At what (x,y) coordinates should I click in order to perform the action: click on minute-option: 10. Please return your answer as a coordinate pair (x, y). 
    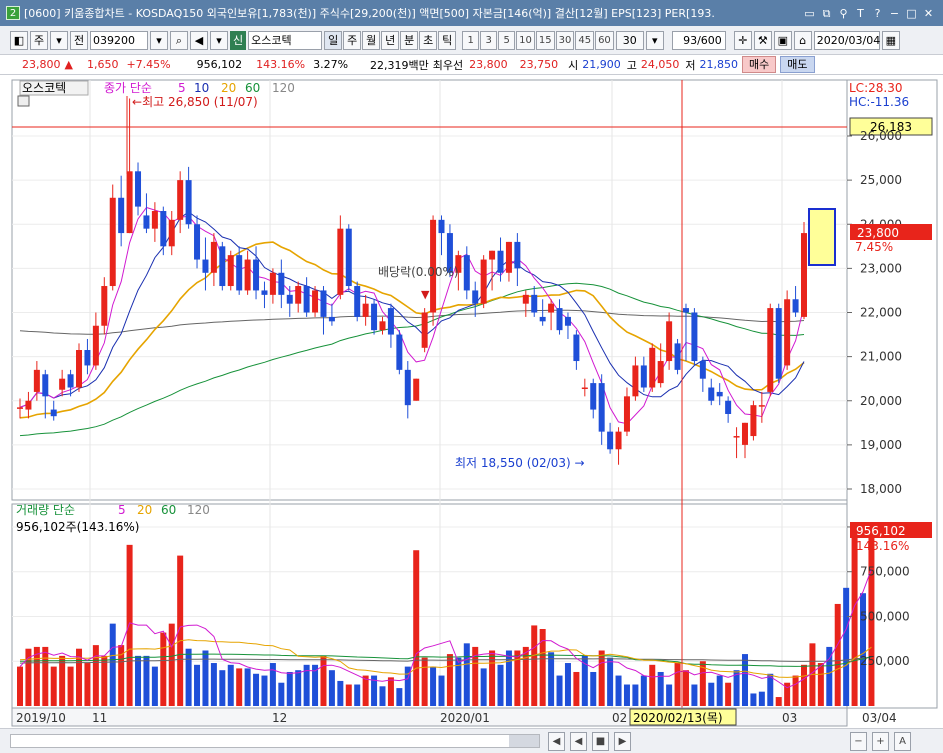
    Looking at the image, I should click on (525, 40).